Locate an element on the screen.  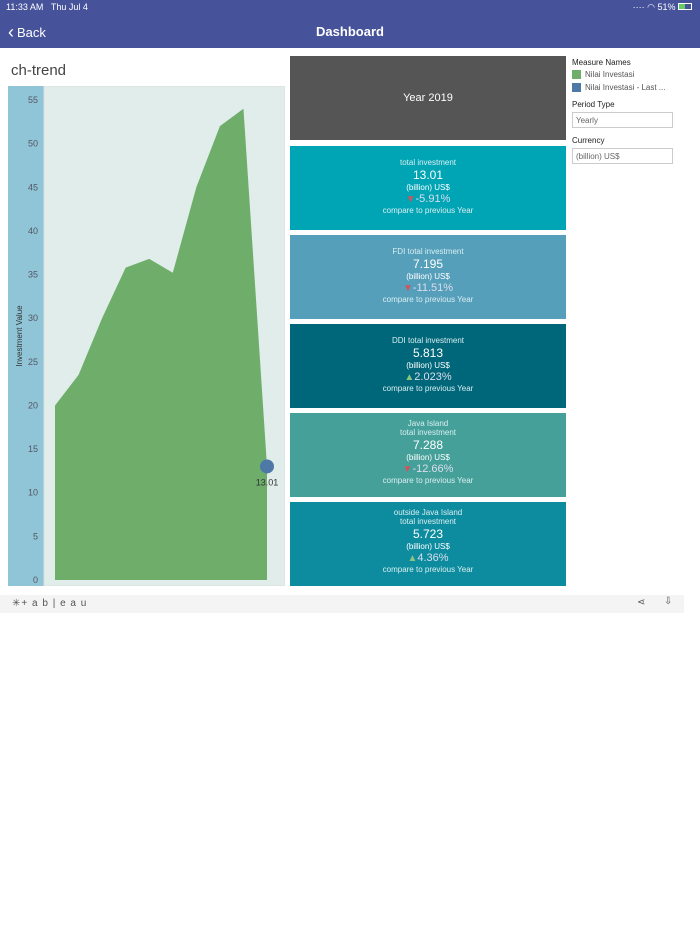
kpi-change: ▼-11.51% is located at coordinates (428, 288).